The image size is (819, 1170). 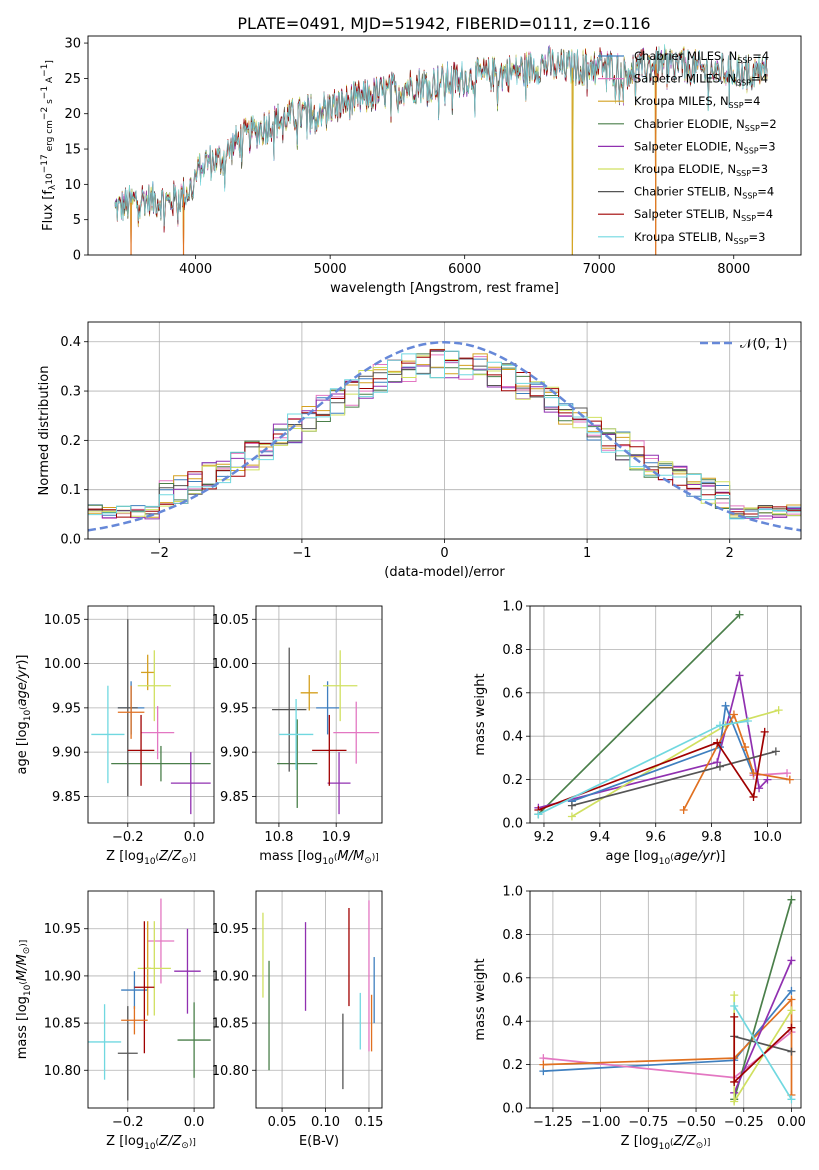 I want to click on mass_weight_vs_age-xtick-label-3: 9.8, so click(x=711, y=837).